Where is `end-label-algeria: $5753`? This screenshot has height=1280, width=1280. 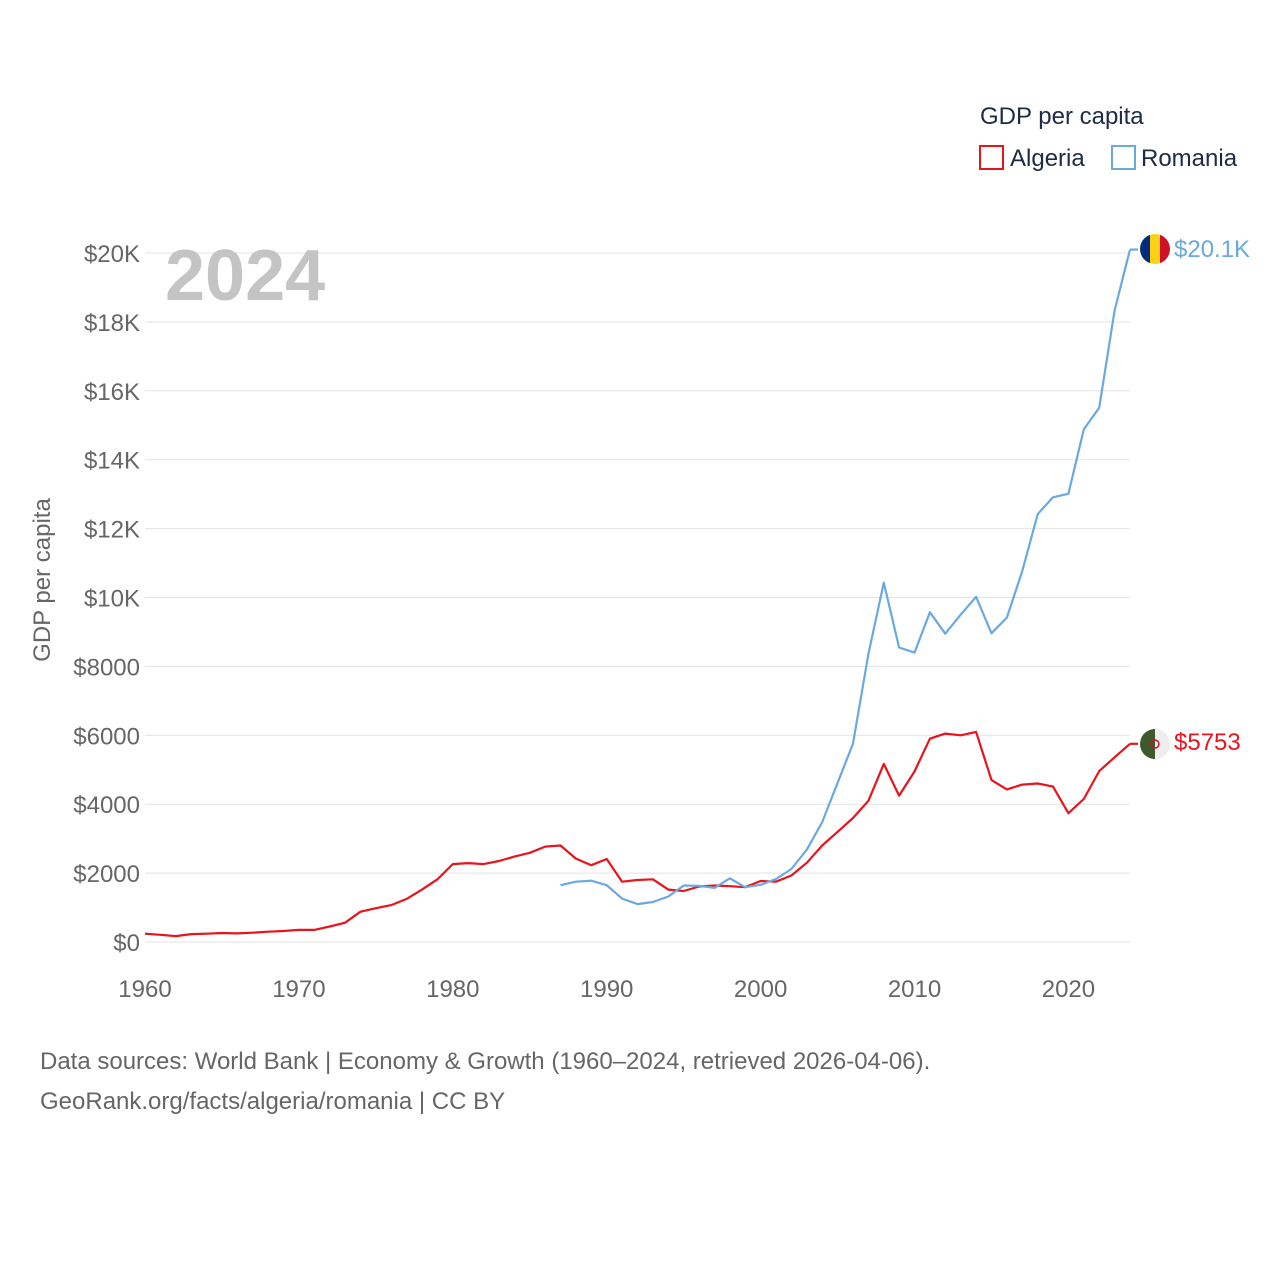
end-label-algeria: $5753 is located at coordinates (1207, 742).